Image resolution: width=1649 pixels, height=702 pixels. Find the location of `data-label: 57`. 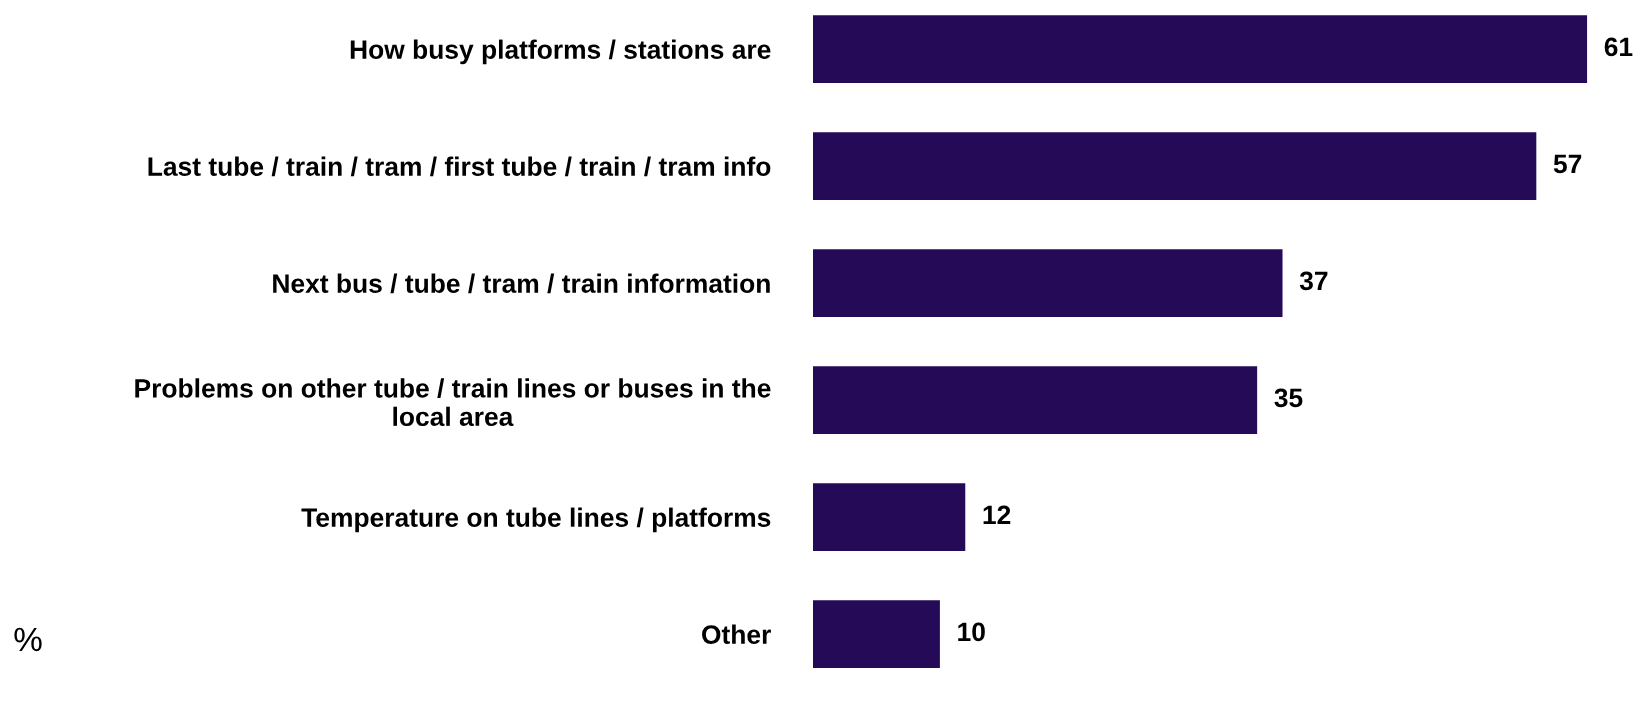

data-label: 57 is located at coordinates (1567, 164).